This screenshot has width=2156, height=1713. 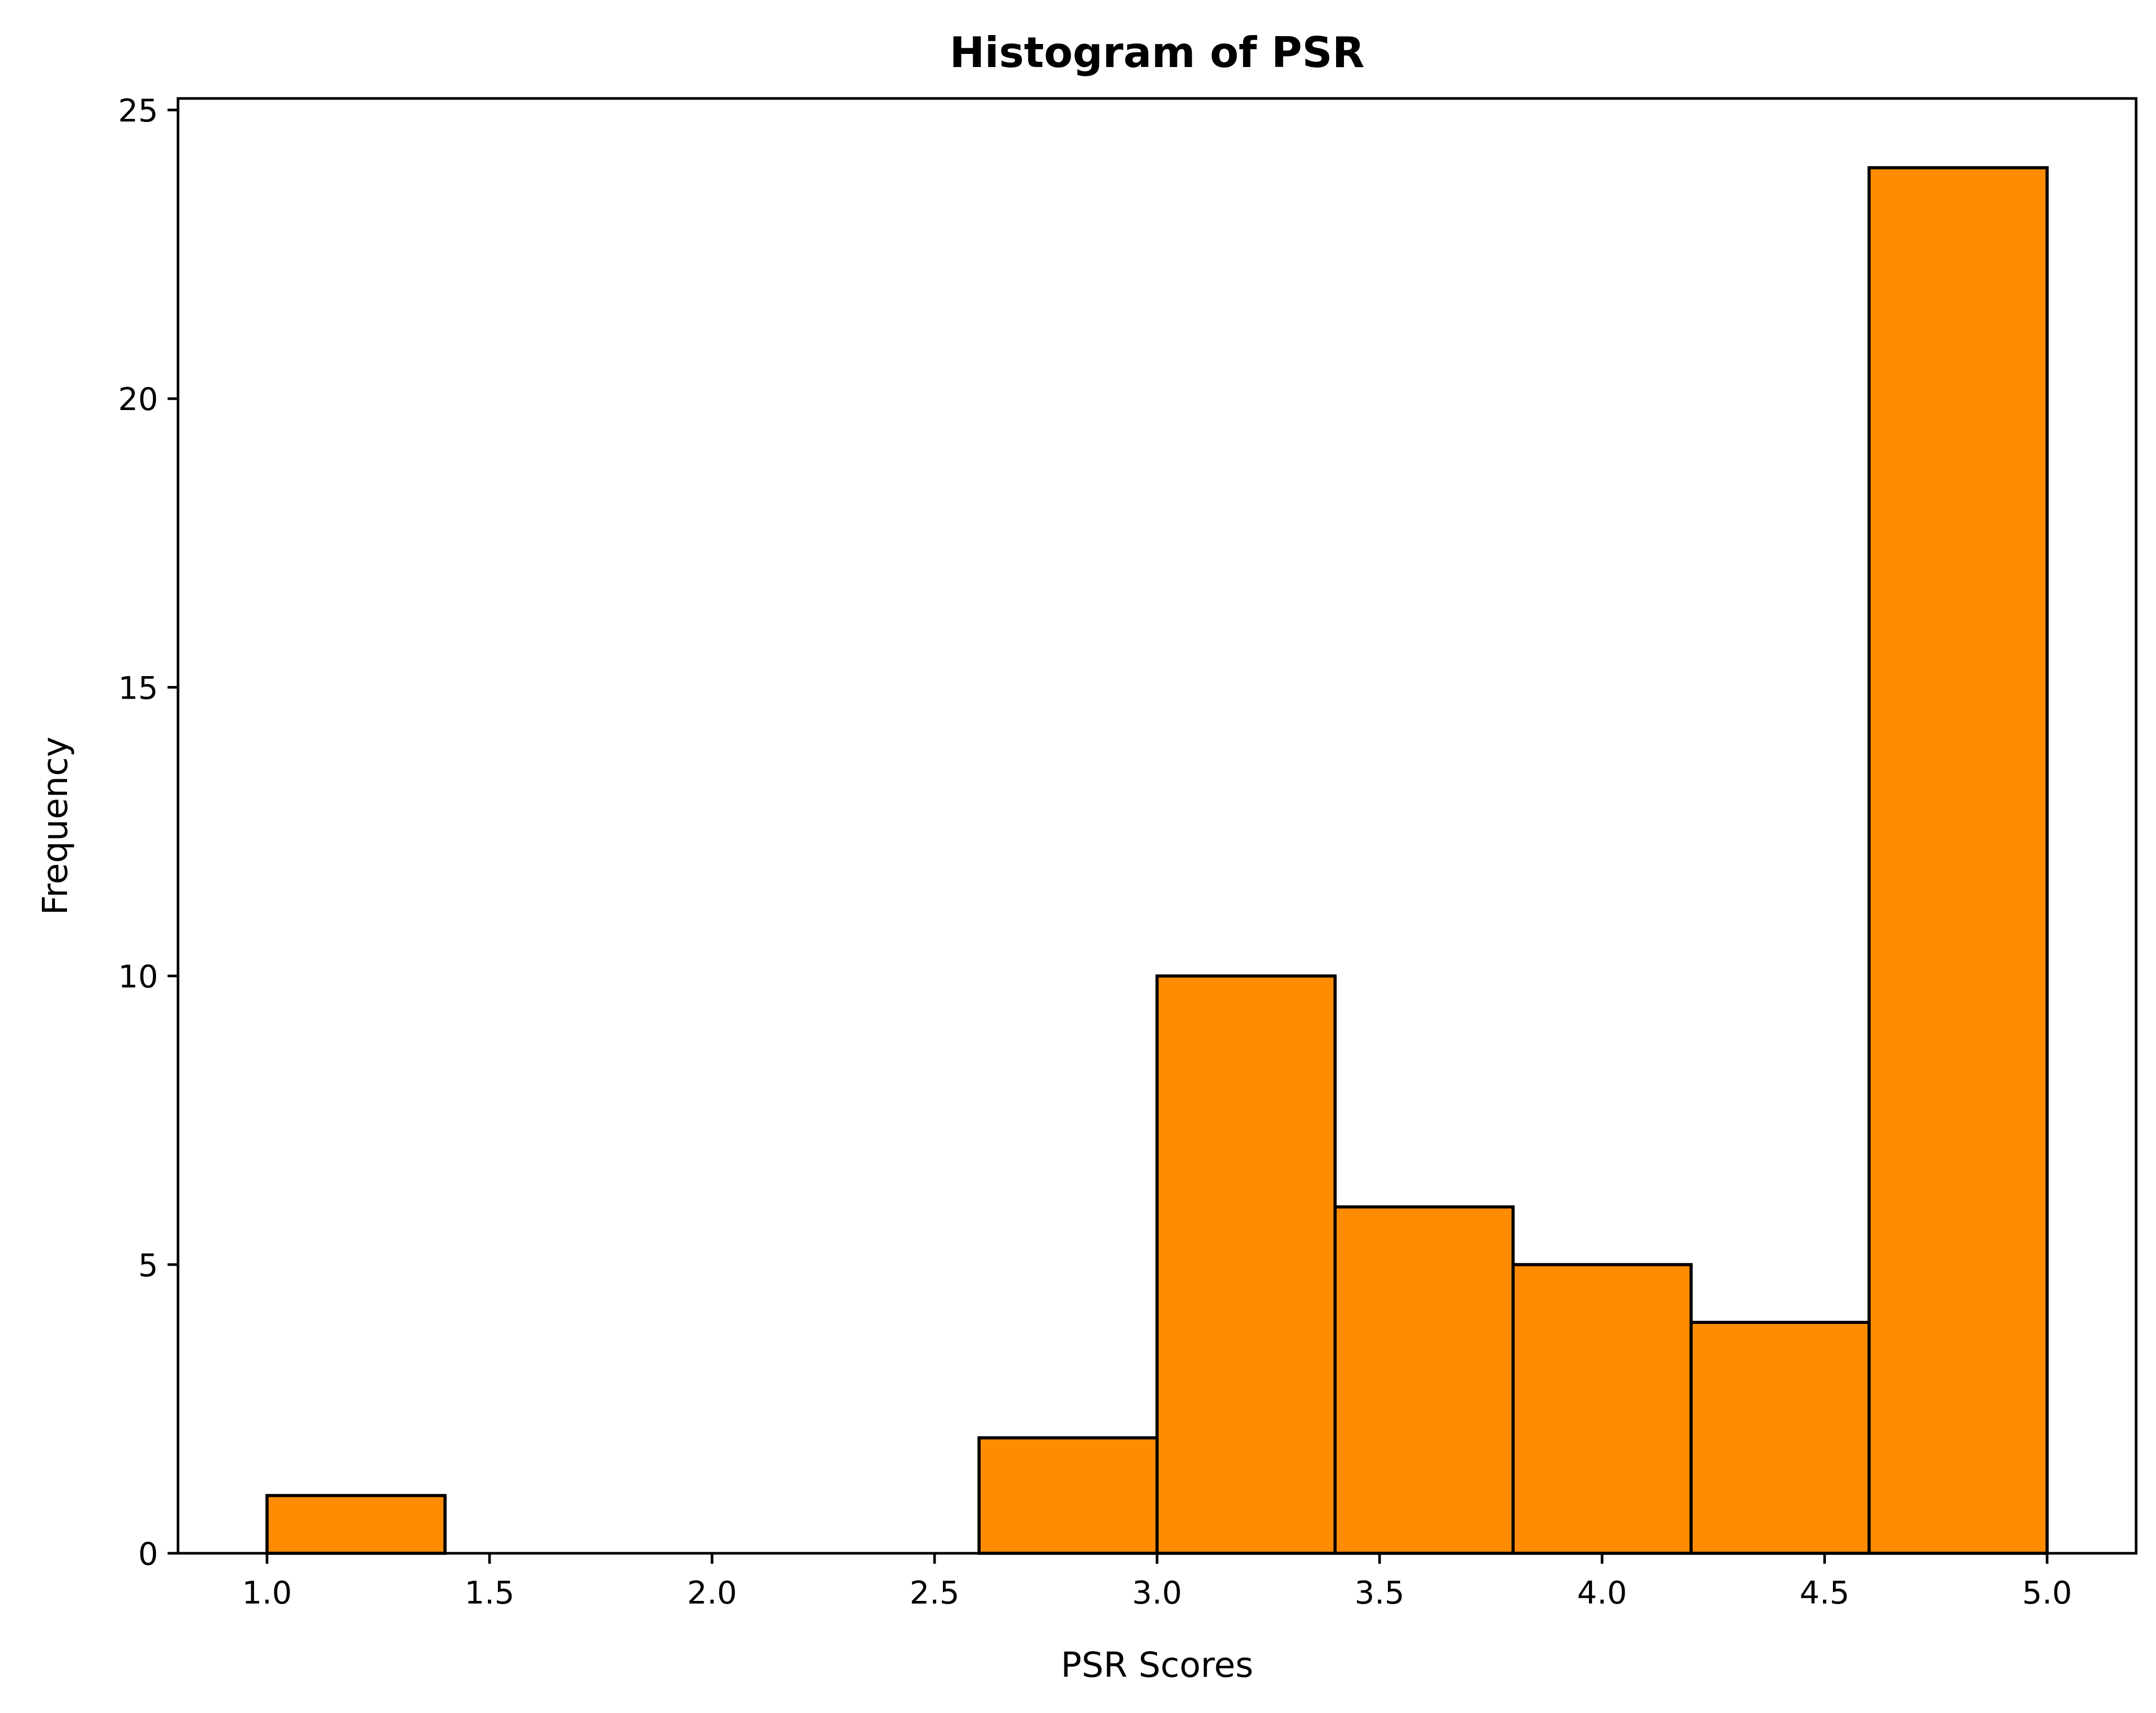 I want to click on x-tick-label-8: 5.0, so click(x=2047, y=1593).